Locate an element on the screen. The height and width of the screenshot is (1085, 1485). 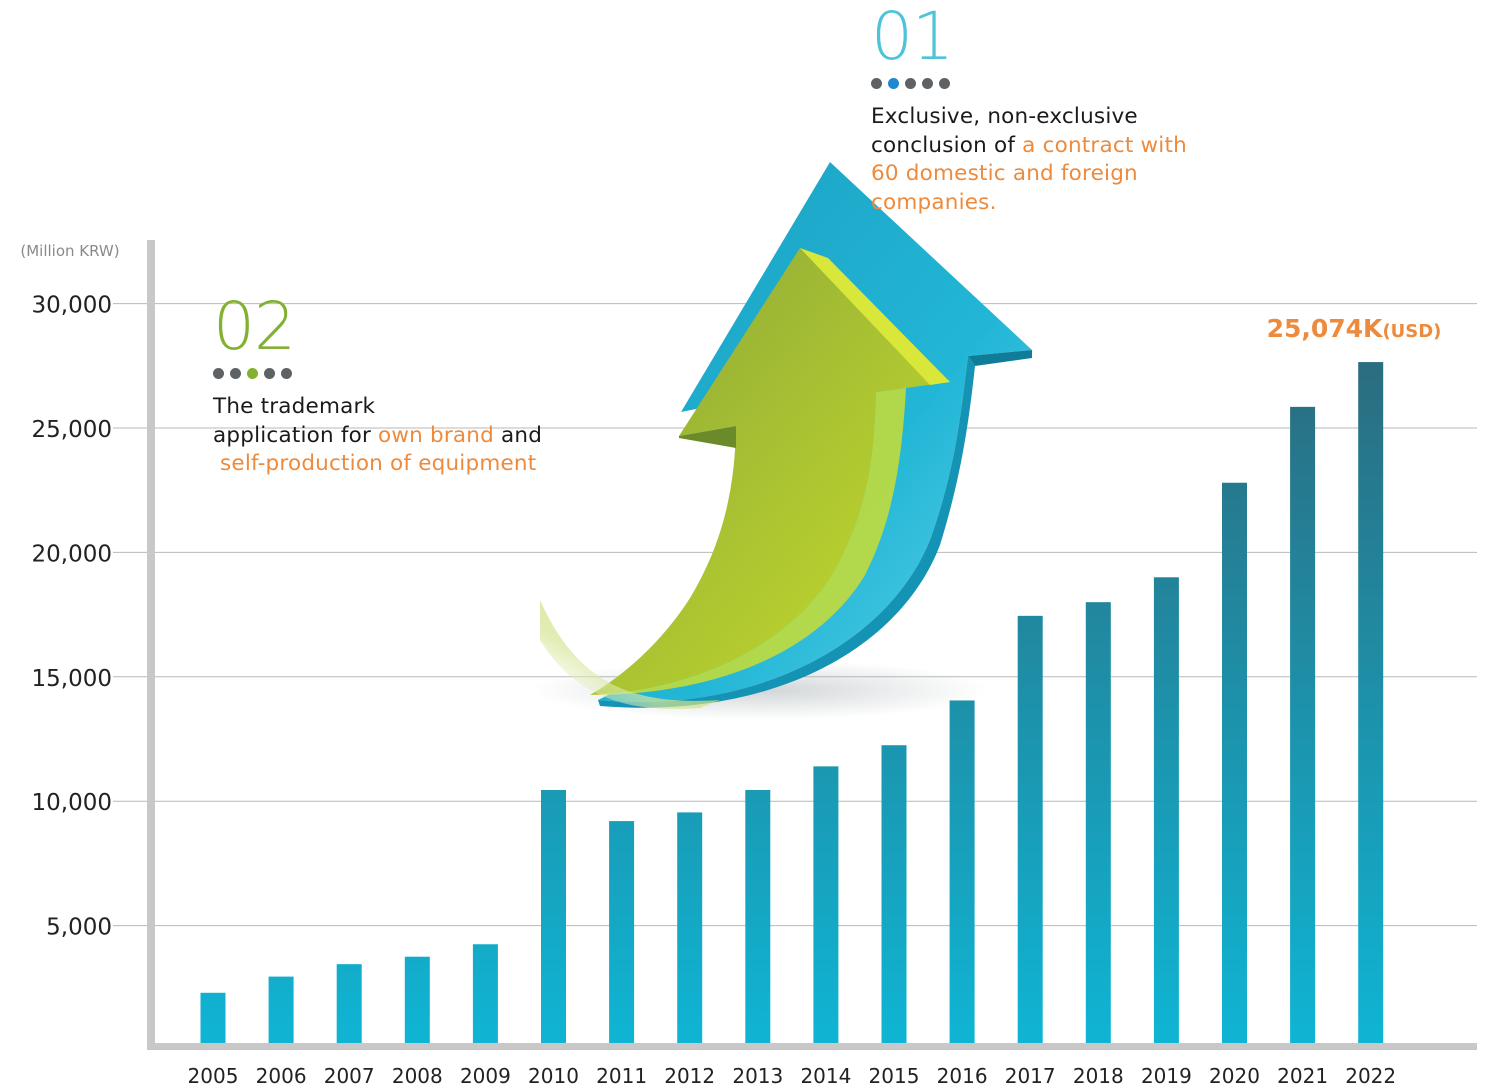
x-axis-line is located at coordinates (812, 1046).